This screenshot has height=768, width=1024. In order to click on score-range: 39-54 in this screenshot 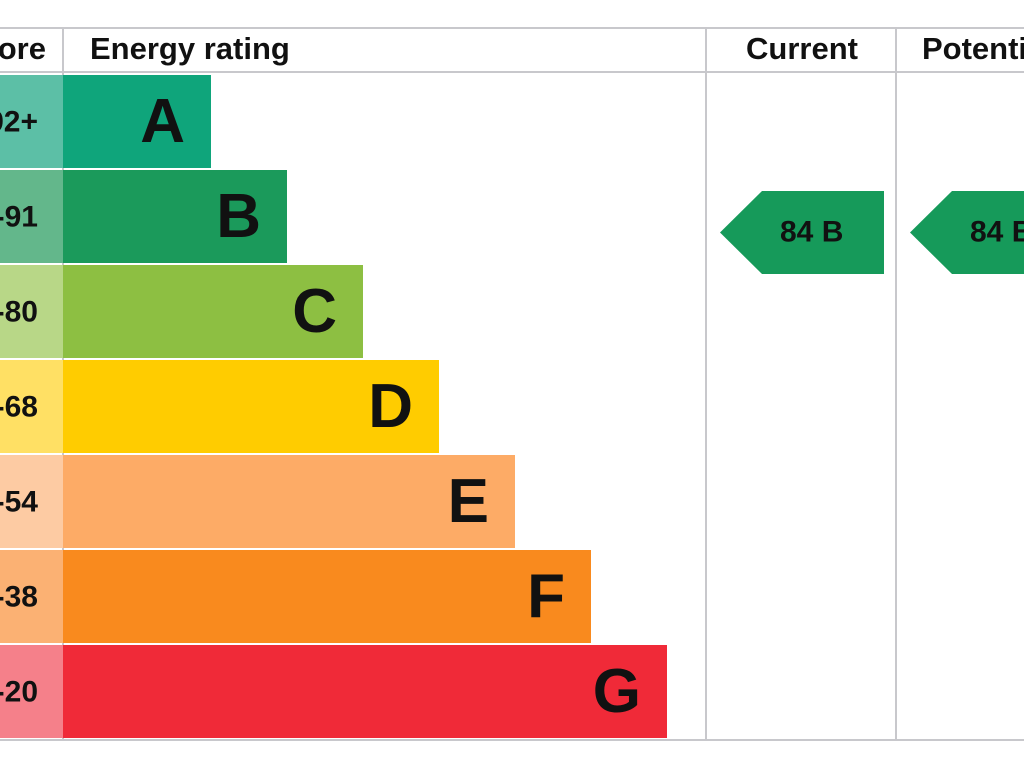, I will do `click(19, 501)`.